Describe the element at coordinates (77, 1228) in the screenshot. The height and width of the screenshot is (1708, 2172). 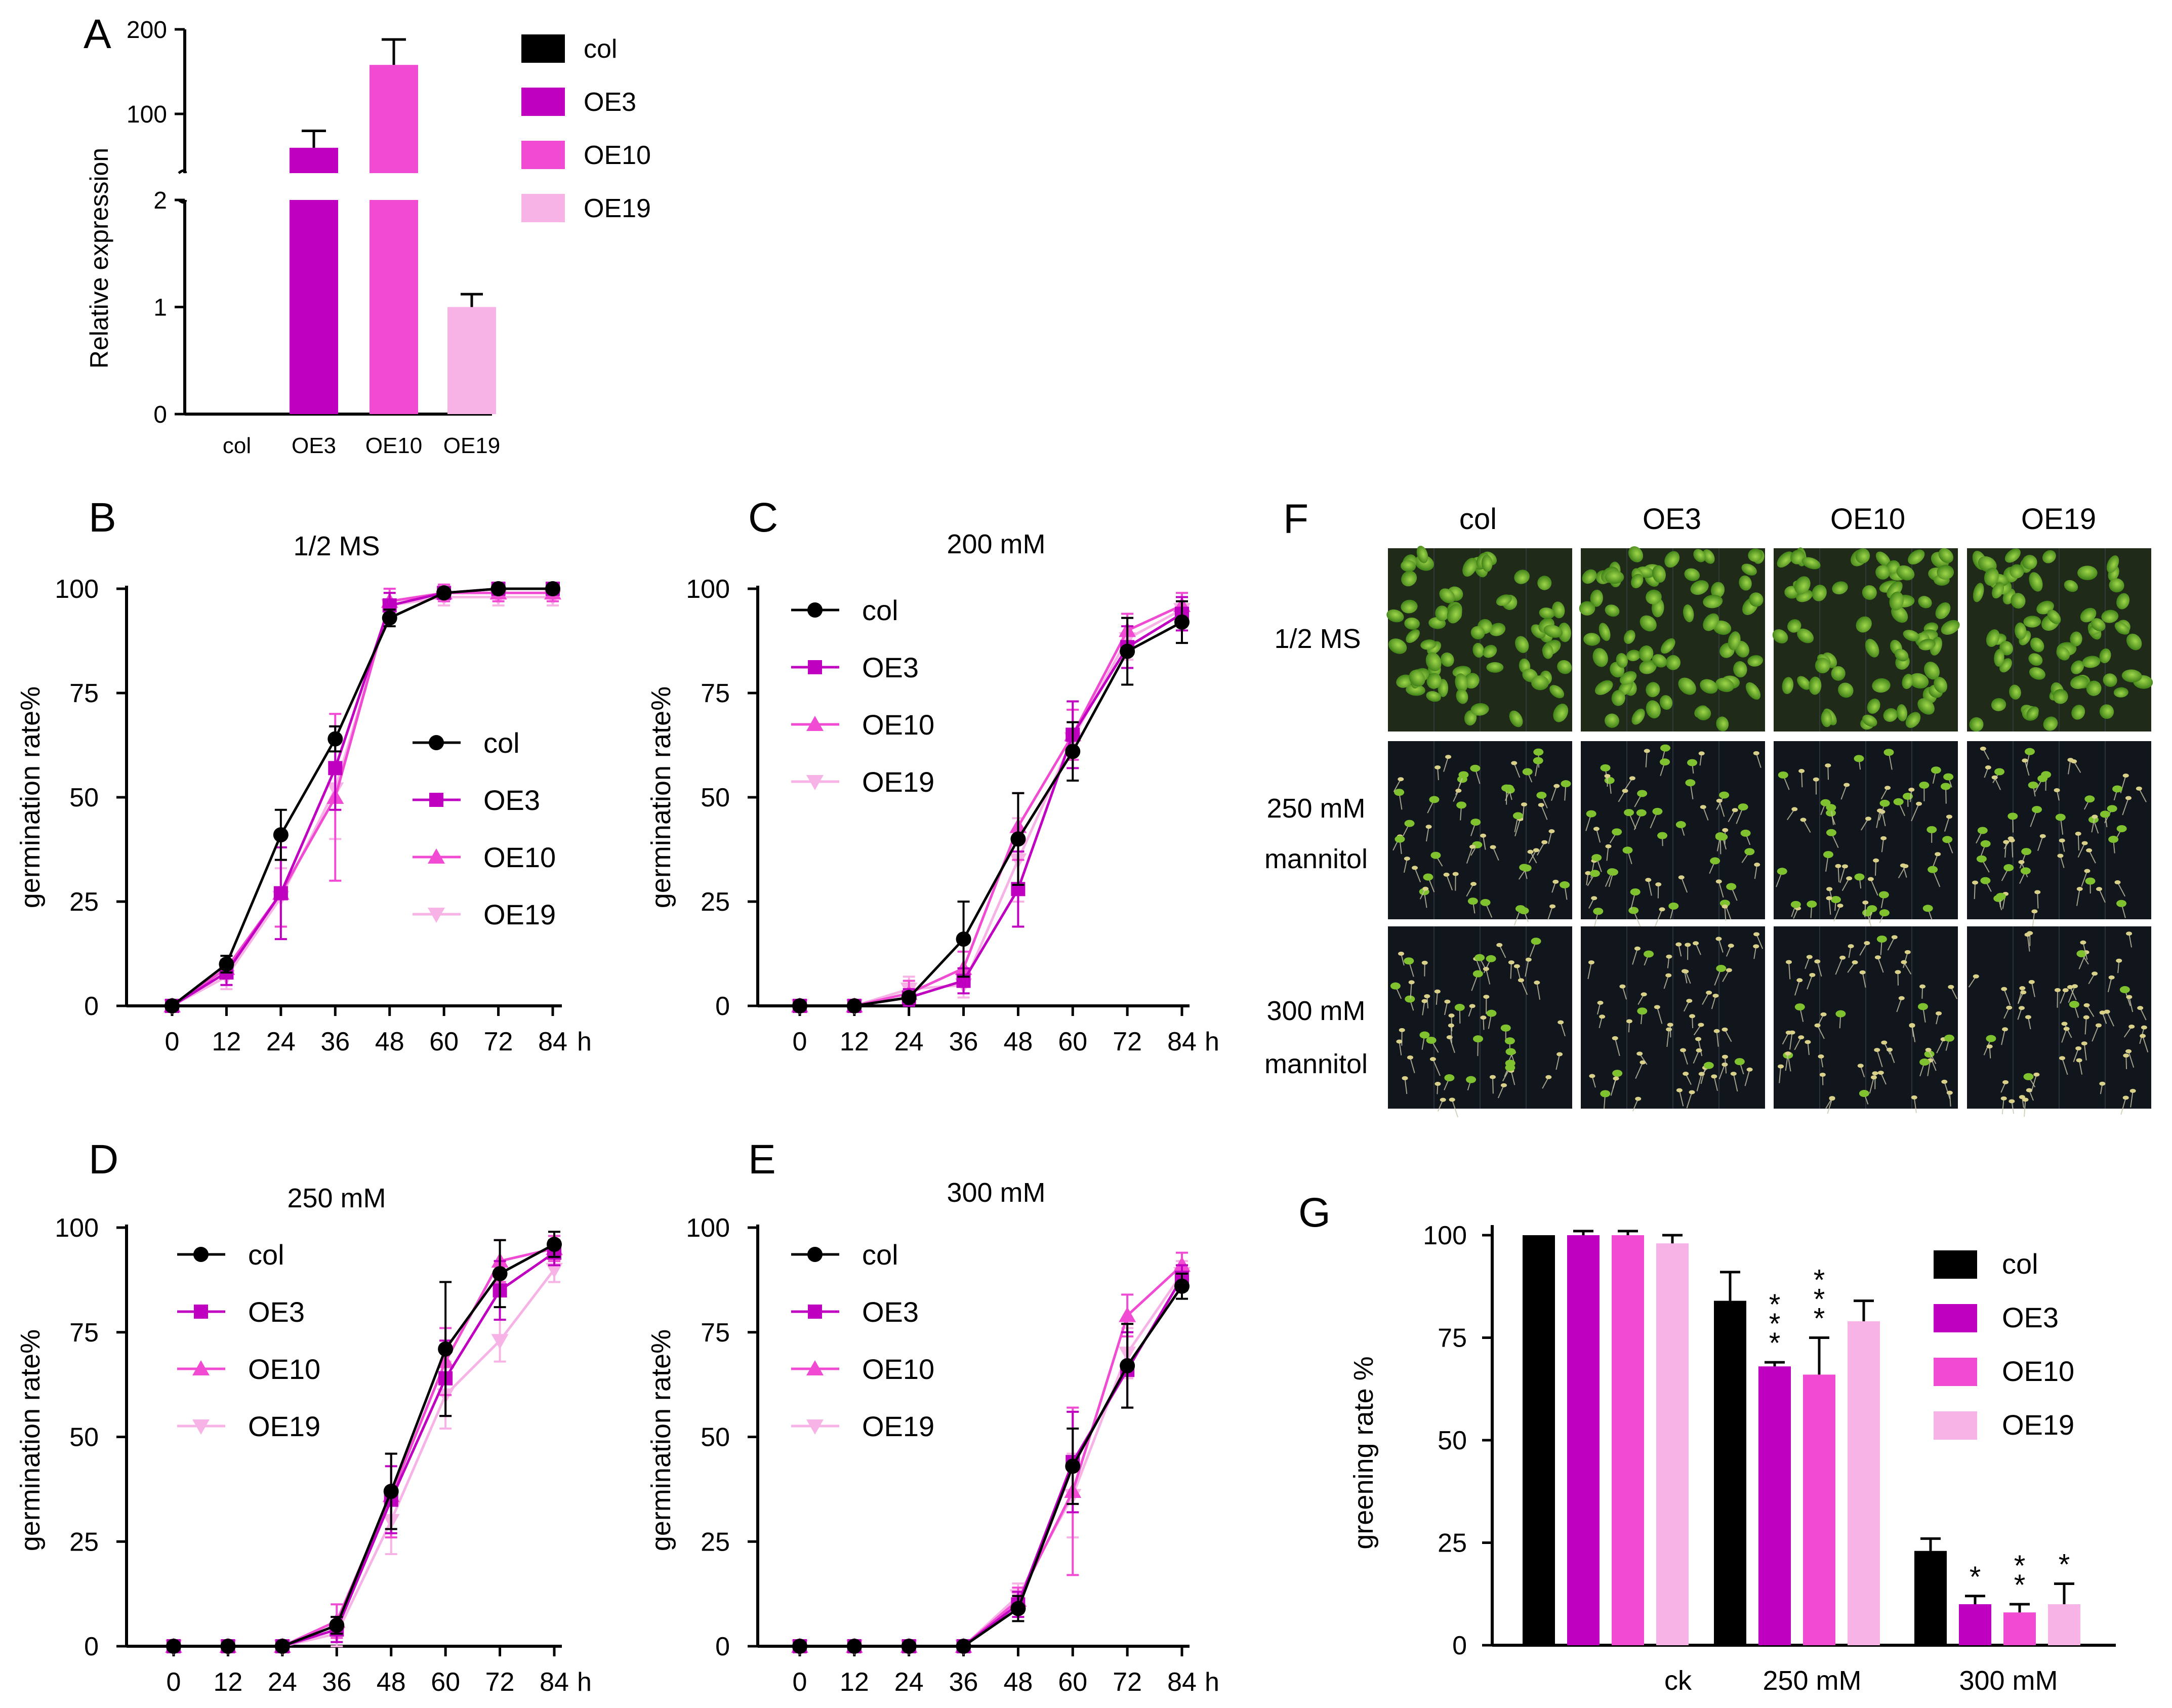
I see `y-tick-label-d: 100` at that location.